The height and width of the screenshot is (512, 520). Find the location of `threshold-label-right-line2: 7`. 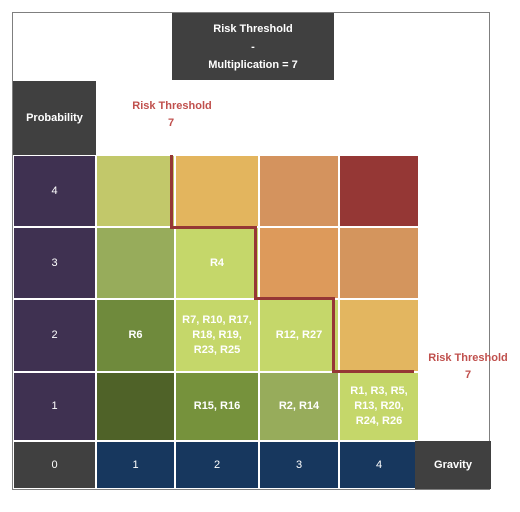

threshold-label-right-line2: 7 is located at coordinates (468, 375).